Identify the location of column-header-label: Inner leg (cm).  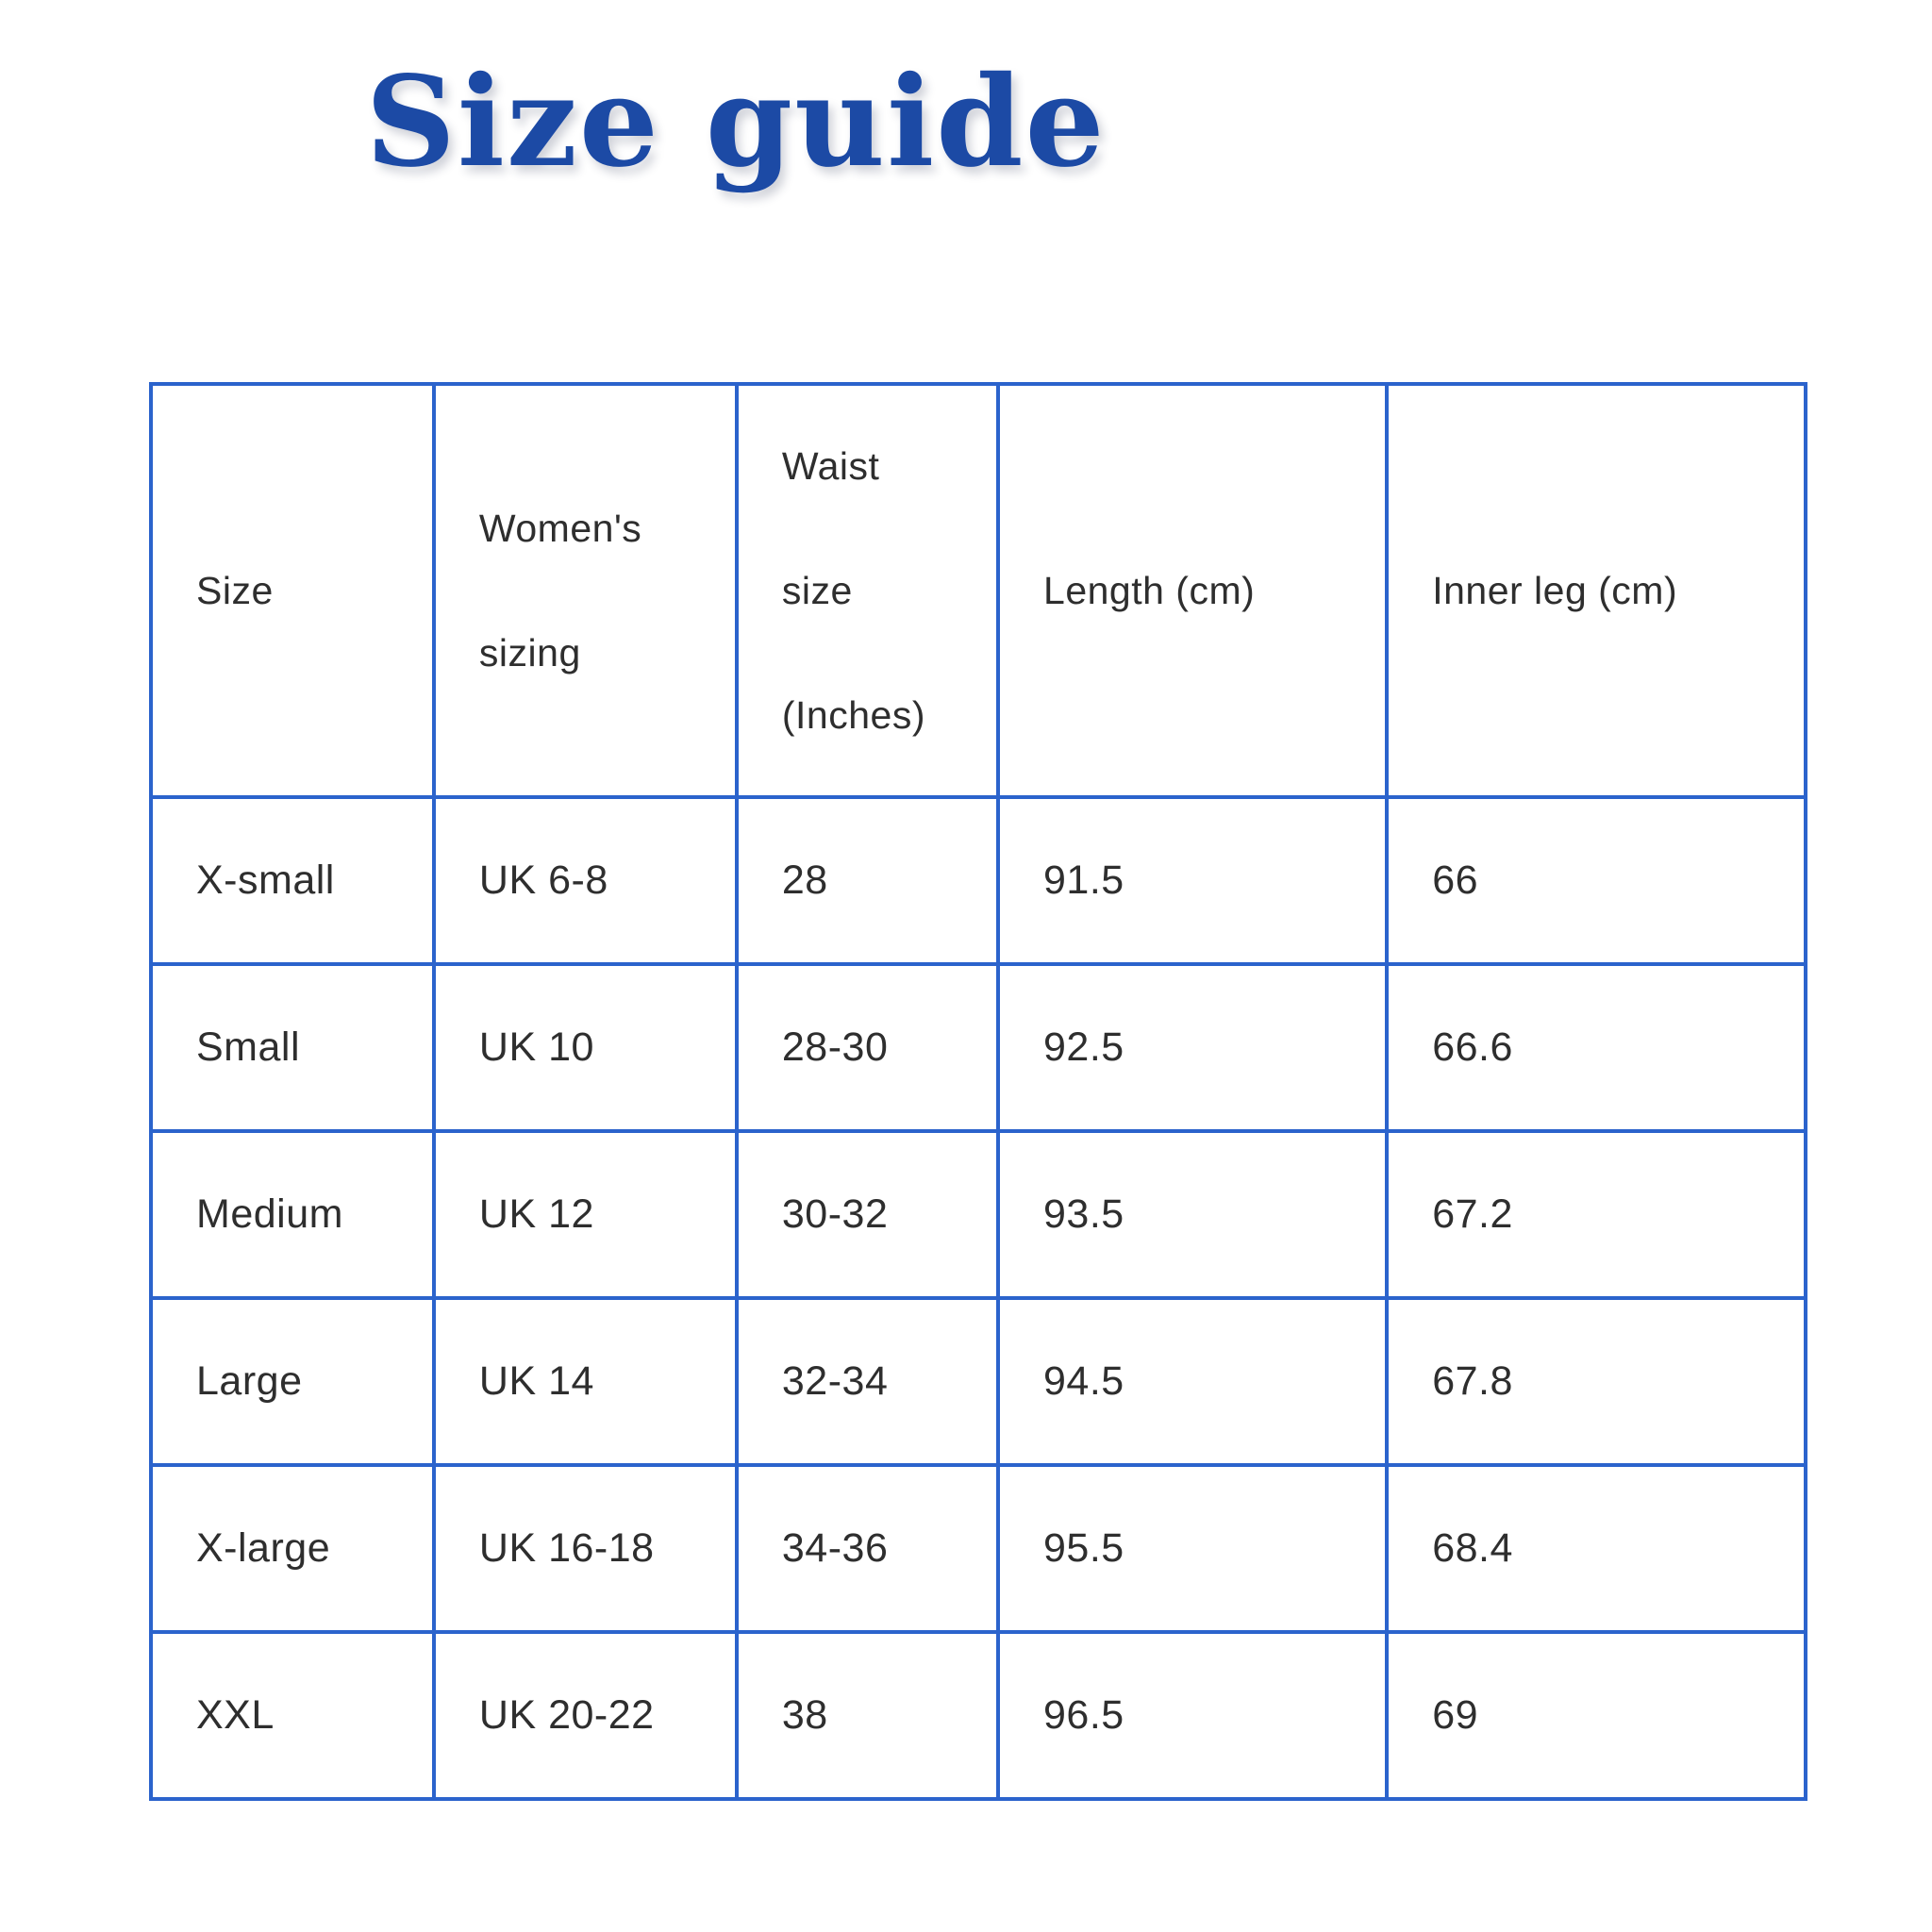
(1555, 590).